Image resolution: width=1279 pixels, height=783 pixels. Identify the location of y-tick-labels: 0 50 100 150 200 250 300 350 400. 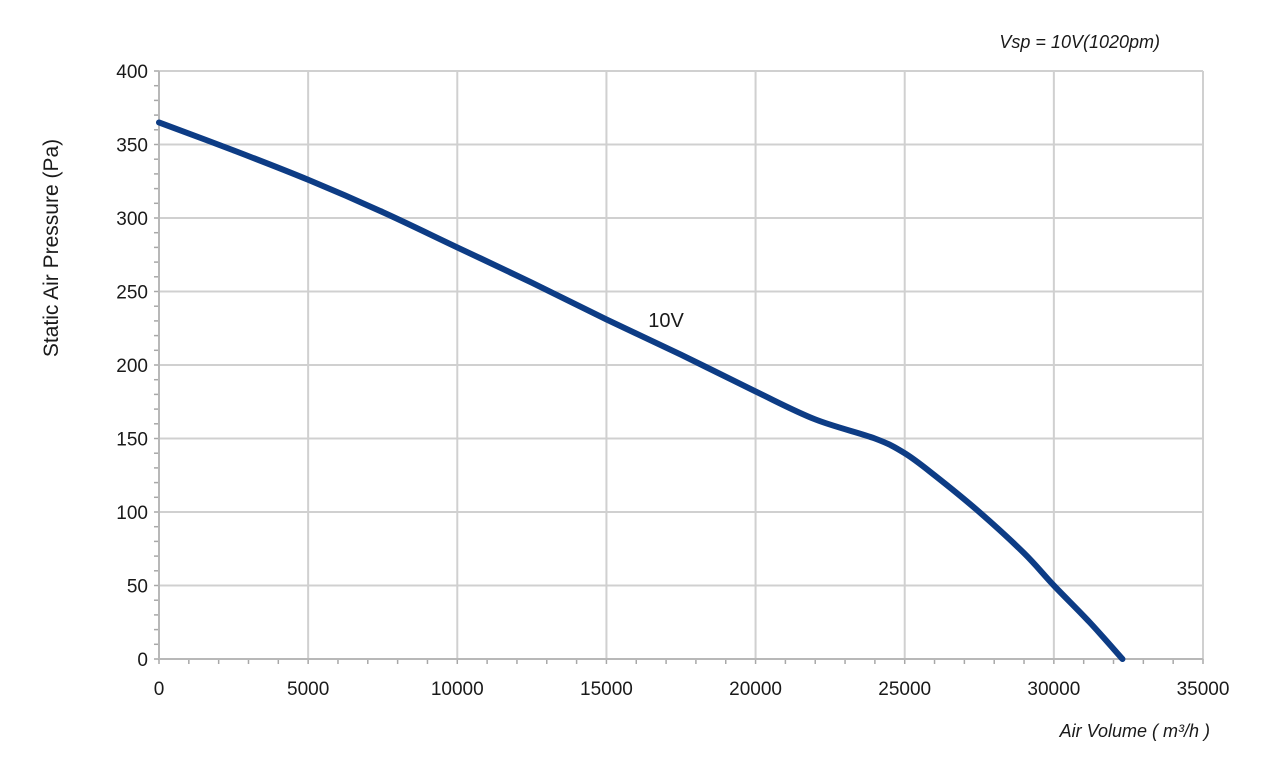
(132, 366).